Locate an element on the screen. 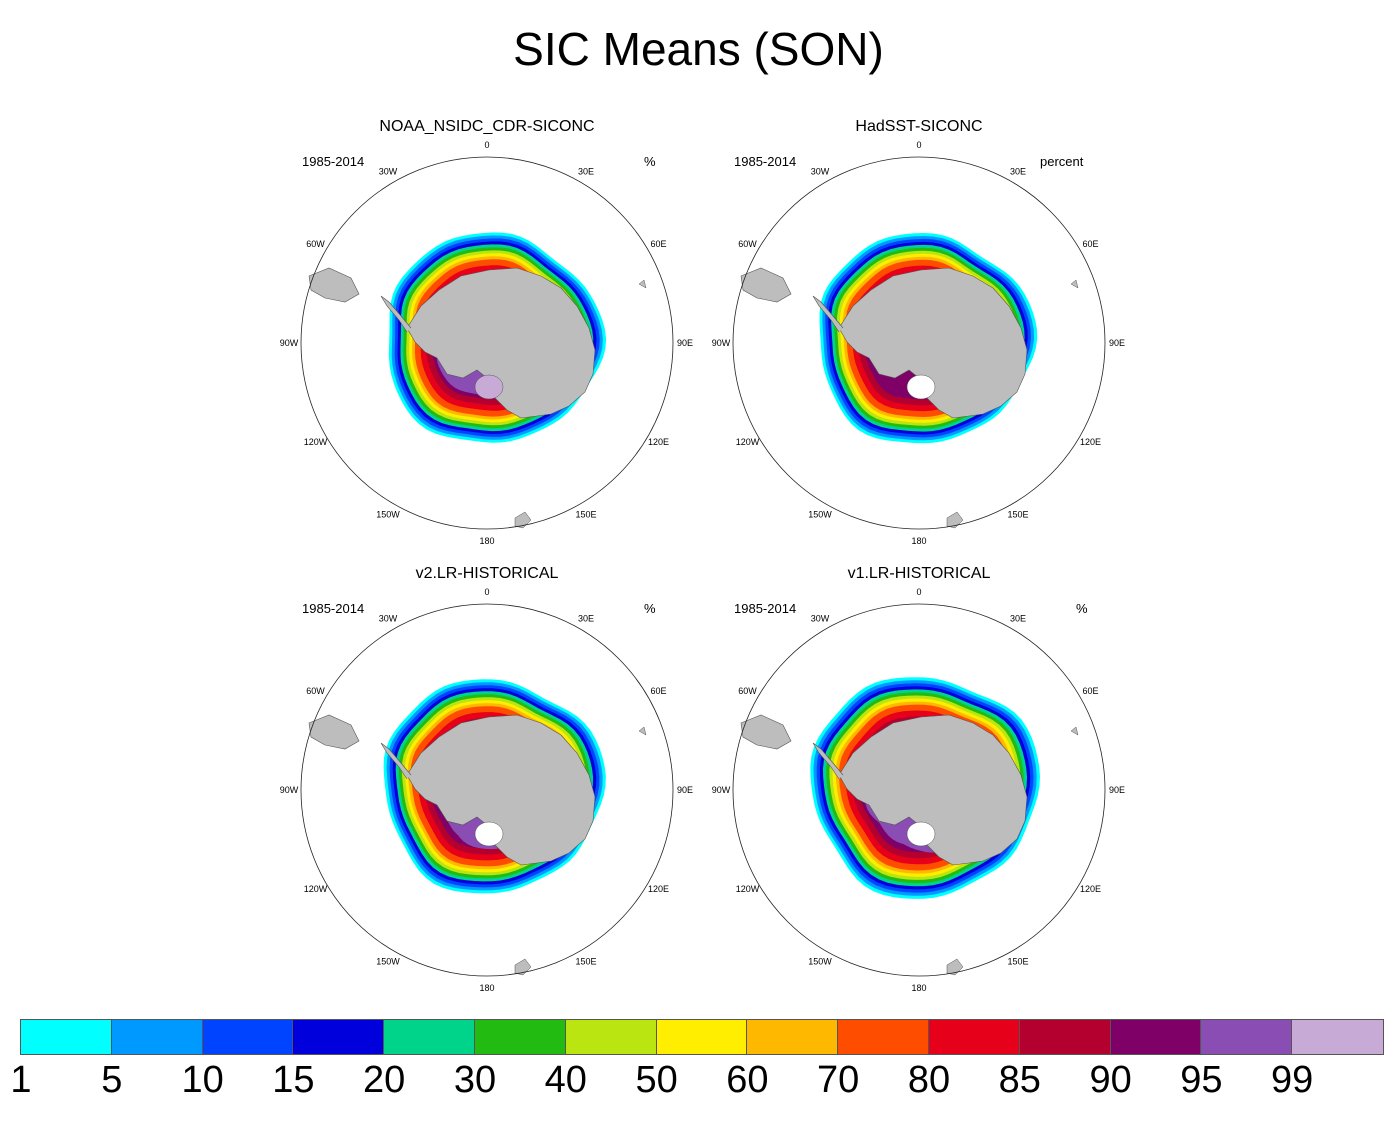  colorbar-label: 5 is located at coordinates (112, 1080).